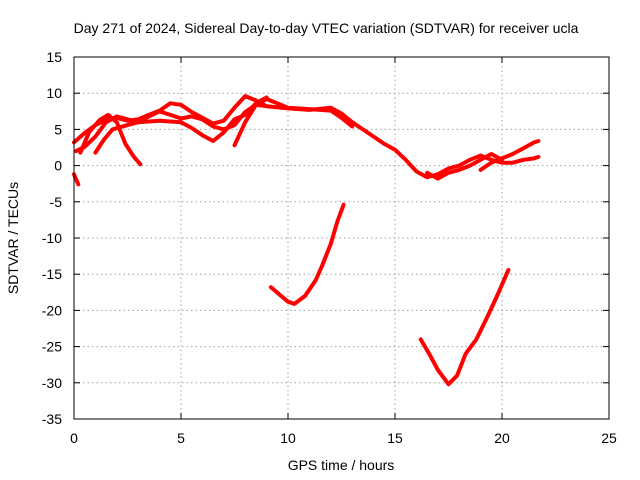 Image resolution: width=640 pixels, height=480 pixels. Describe the element at coordinates (54, 57) in the screenshot. I see `y-tick-label: 15` at that location.